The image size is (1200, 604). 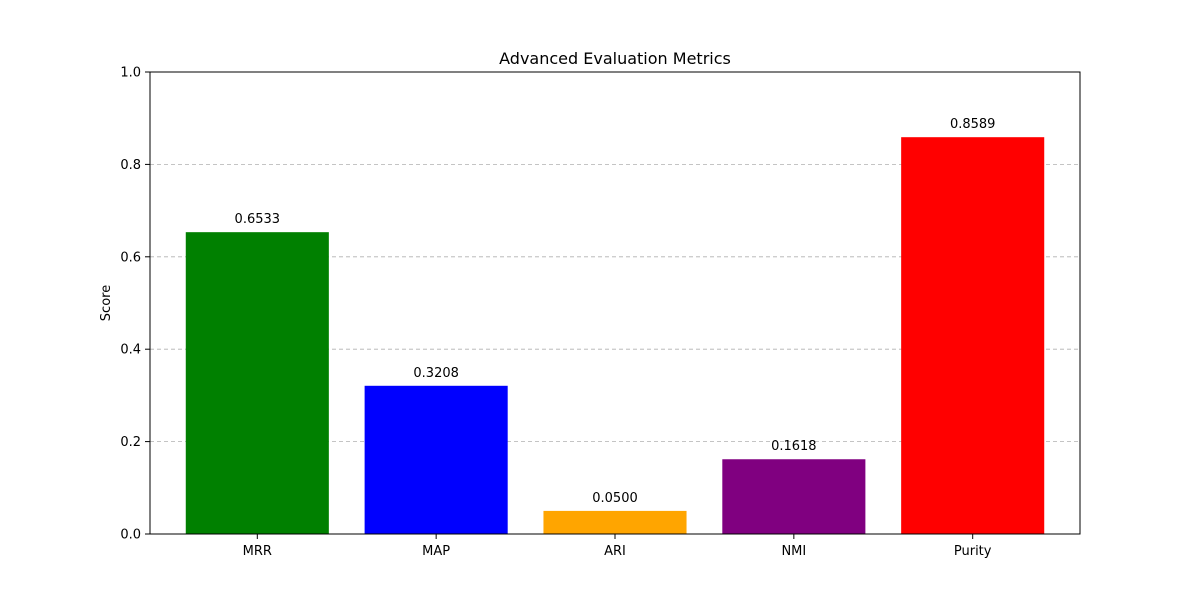 I want to click on y-axis-ticks: 0.0 0.2 0.4 0.6 0.8 1.0, so click(x=135, y=304).